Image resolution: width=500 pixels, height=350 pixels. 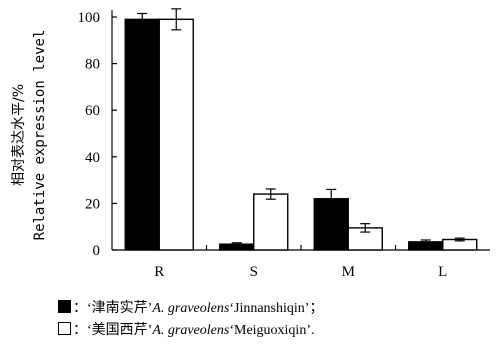 I want to click on y-tick-label: 40, so click(x=92, y=158).